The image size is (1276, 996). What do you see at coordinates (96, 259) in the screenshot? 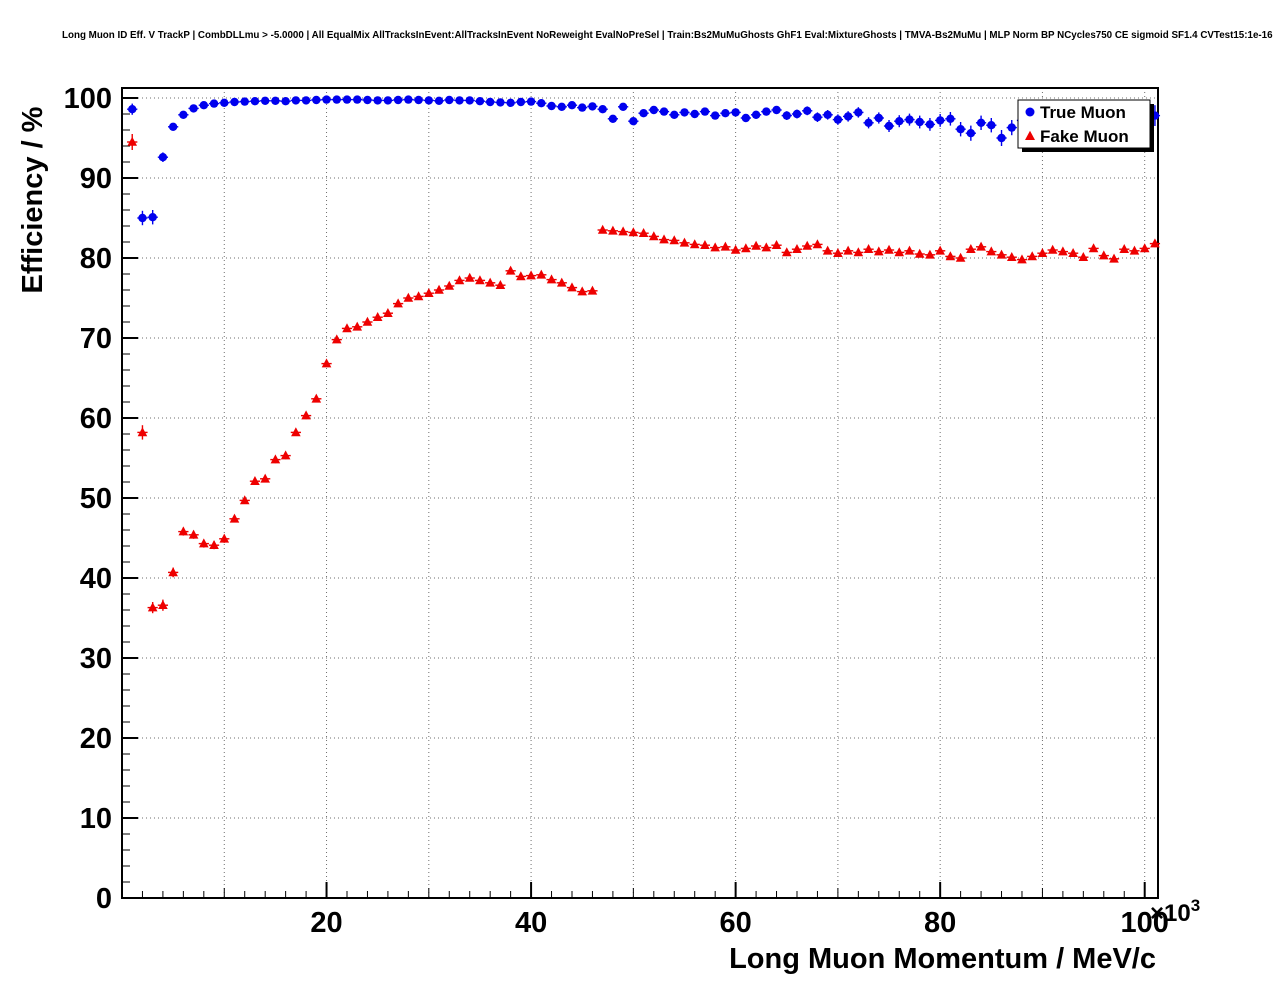
I see `y-tick-label: 80` at bounding box center [96, 259].